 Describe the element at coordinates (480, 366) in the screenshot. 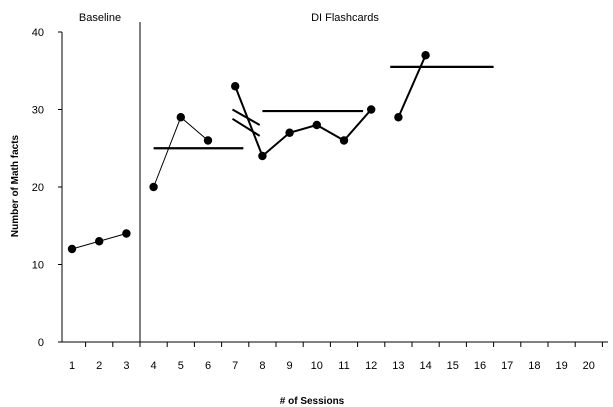

I see `x-tick-label: 16` at that location.